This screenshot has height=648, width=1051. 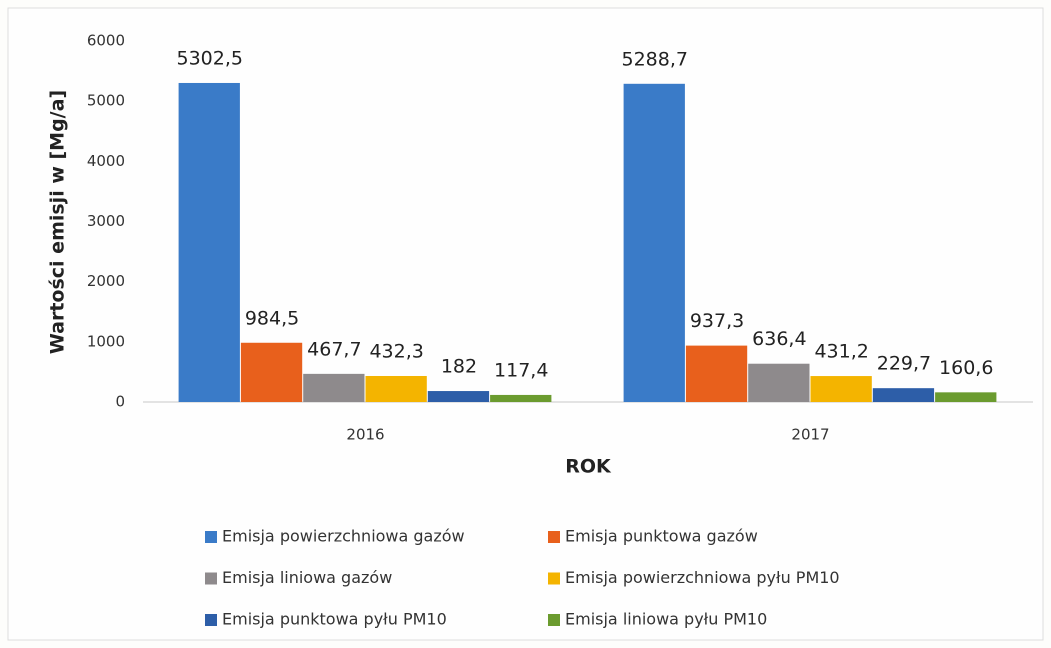 I want to click on y-tick-label: 4000, so click(x=106, y=161).